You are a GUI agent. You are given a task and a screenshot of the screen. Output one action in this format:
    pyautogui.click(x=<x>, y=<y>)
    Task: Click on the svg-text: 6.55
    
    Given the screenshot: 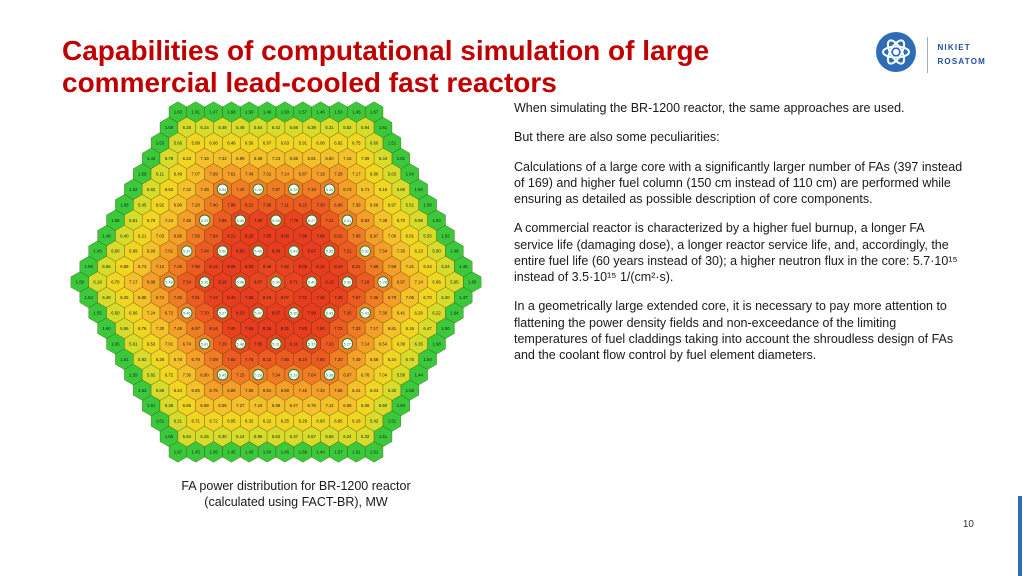 What is the action you would take?
    pyautogui.click(x=222, y=405)
    